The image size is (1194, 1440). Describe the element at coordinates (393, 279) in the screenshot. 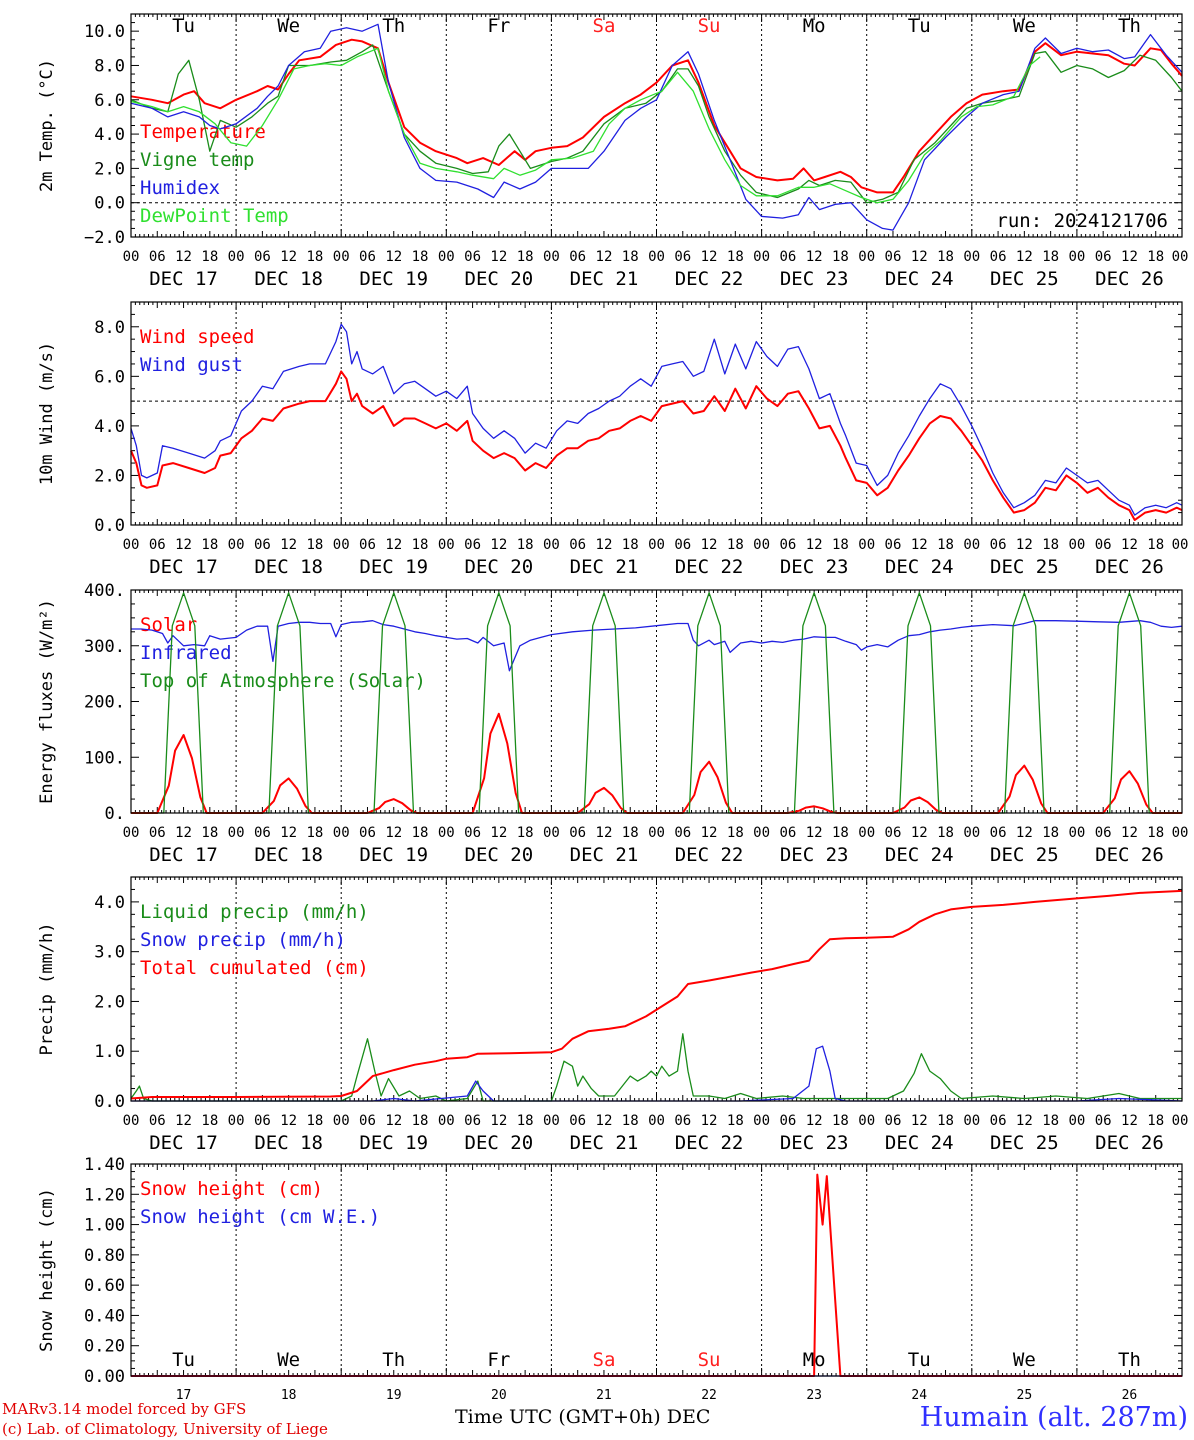

I see `date-label: DEC 19` at that location.